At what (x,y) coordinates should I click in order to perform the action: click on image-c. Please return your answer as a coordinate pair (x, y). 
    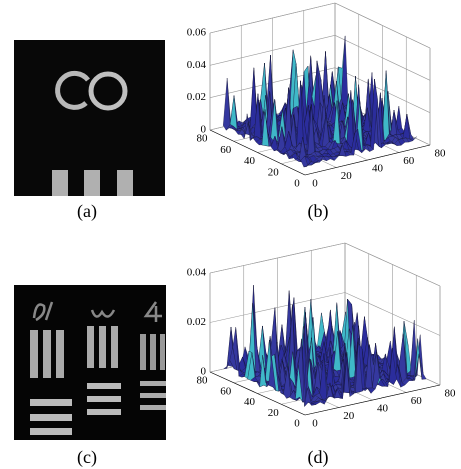
    Looking at the image, I should click on (90, 362).